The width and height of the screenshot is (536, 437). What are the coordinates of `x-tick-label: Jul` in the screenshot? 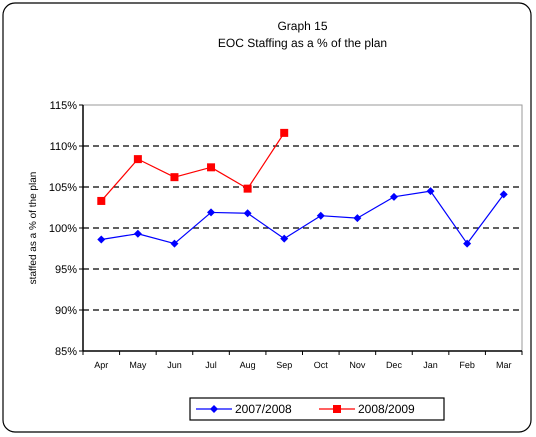 It's located at (211, 365).